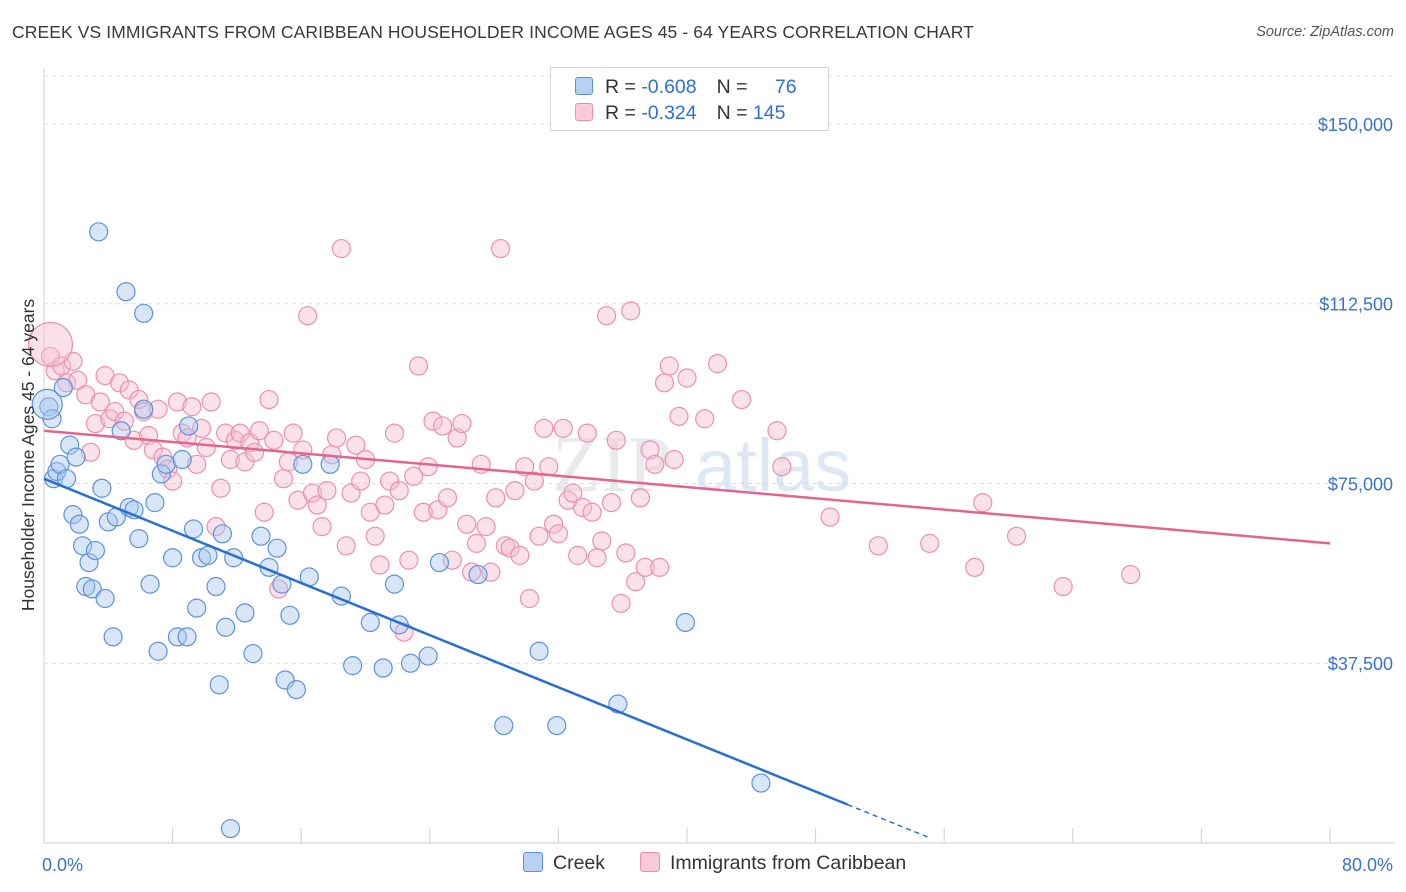 The image size is (1406, 892). I want to click on legend-creek-n-value: 76, so click(785, 87).